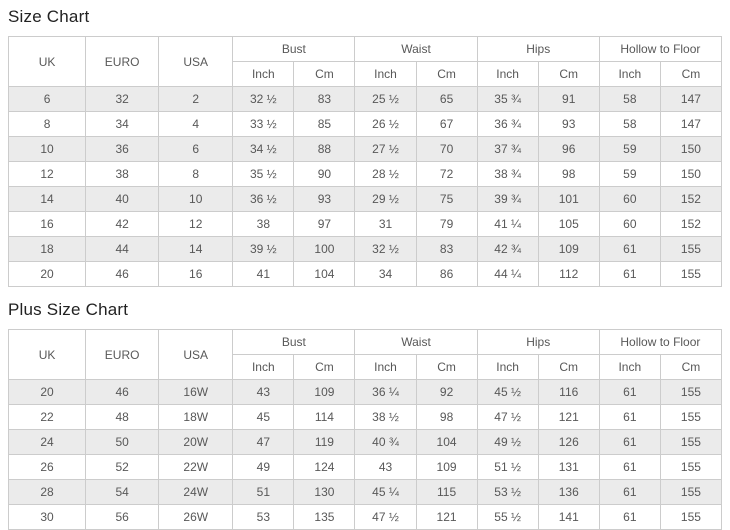 This screenshot has height=530, width=730. What do you see at coordinates (365, 61) in the screenshot?
I see `header-row-groups: UK EURO USA Bust Waist Hips Hollow to Floor` at bounding box center [365, 61].